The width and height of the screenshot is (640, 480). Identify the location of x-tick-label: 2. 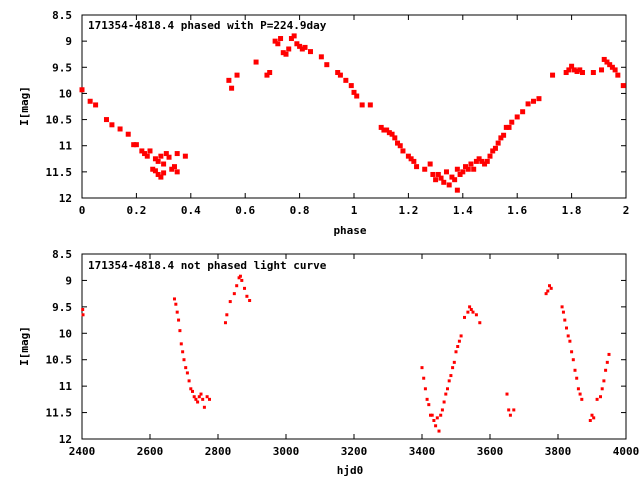
(626, 210).